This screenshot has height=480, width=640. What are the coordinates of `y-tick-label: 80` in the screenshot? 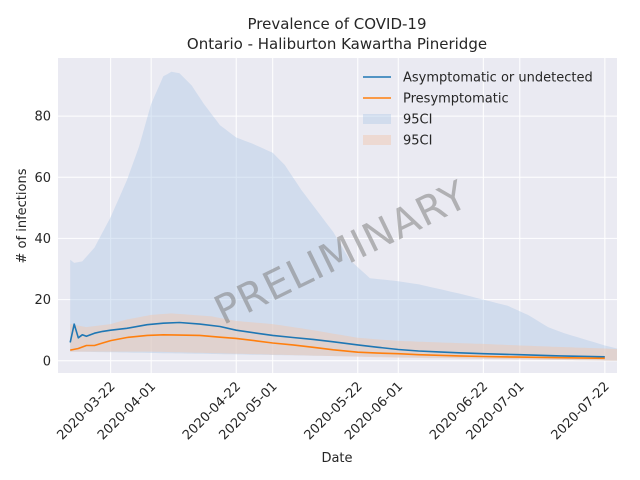 It's located at (42, 117).